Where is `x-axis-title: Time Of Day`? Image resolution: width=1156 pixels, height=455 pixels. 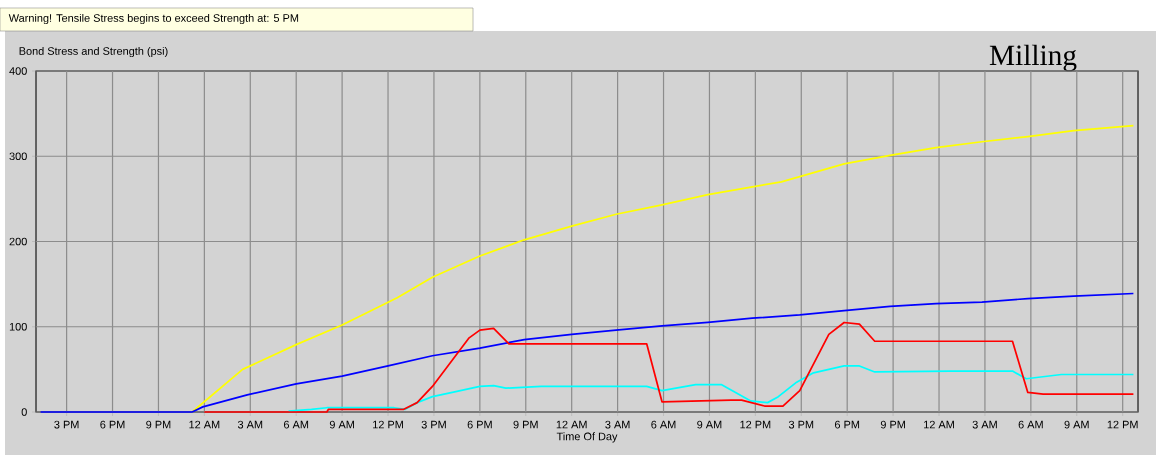 x-axis-title: Time Of Day is located at coordinates (587, 437).